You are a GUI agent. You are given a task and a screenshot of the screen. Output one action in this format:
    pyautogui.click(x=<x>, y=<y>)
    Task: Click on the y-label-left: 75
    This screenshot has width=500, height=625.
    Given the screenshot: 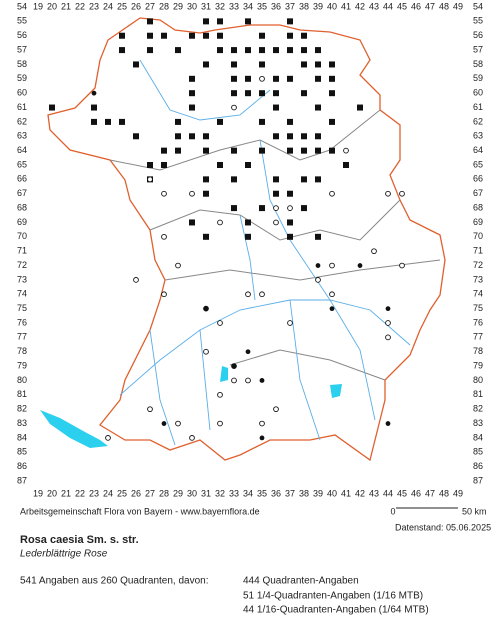 What is the action you would take?
    pyautogui.click(x=22, y=308)
    